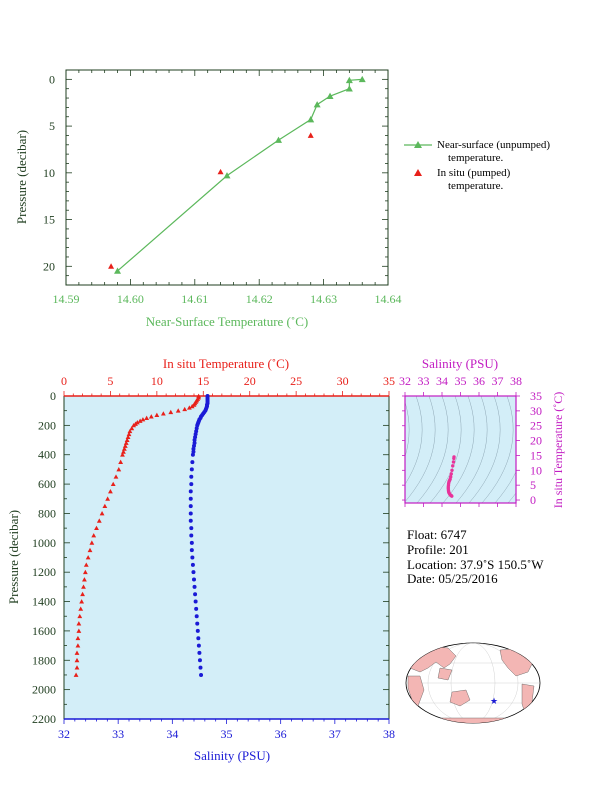 The height and width of the screenshot is (797, 612). I want to click on ts-salinity-tick-label: 33, so click(424, 381).